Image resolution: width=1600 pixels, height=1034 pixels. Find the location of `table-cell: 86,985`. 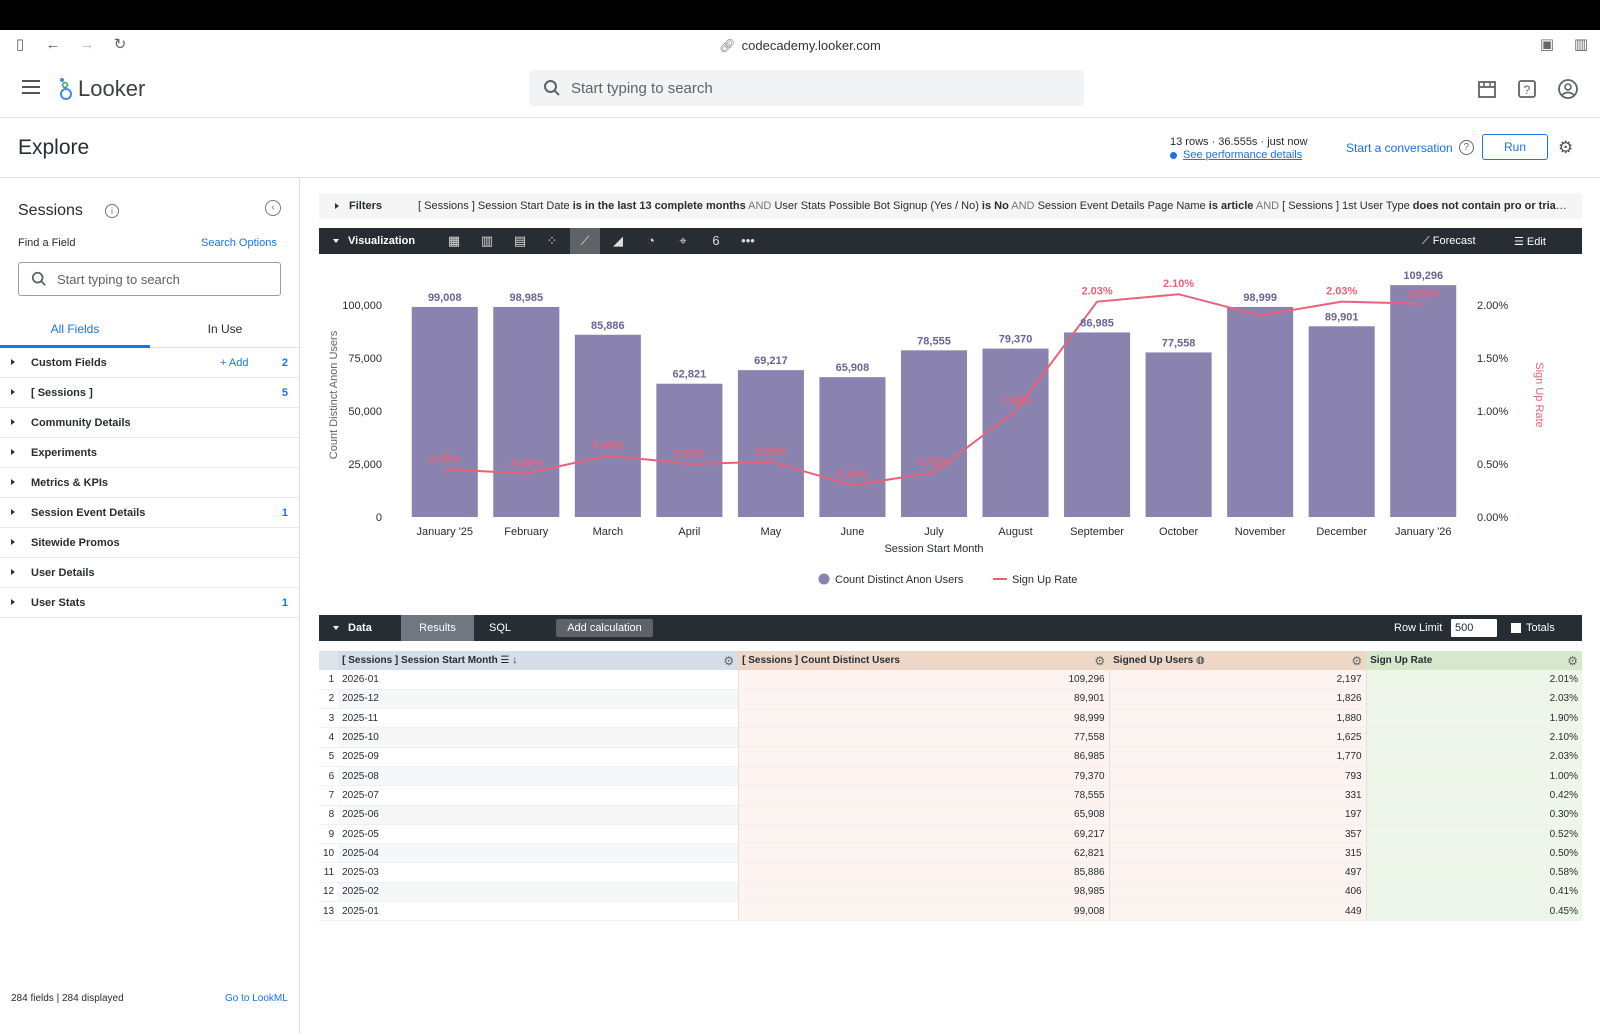

table-cell: 86,985 is located at coordinates (923, 757).